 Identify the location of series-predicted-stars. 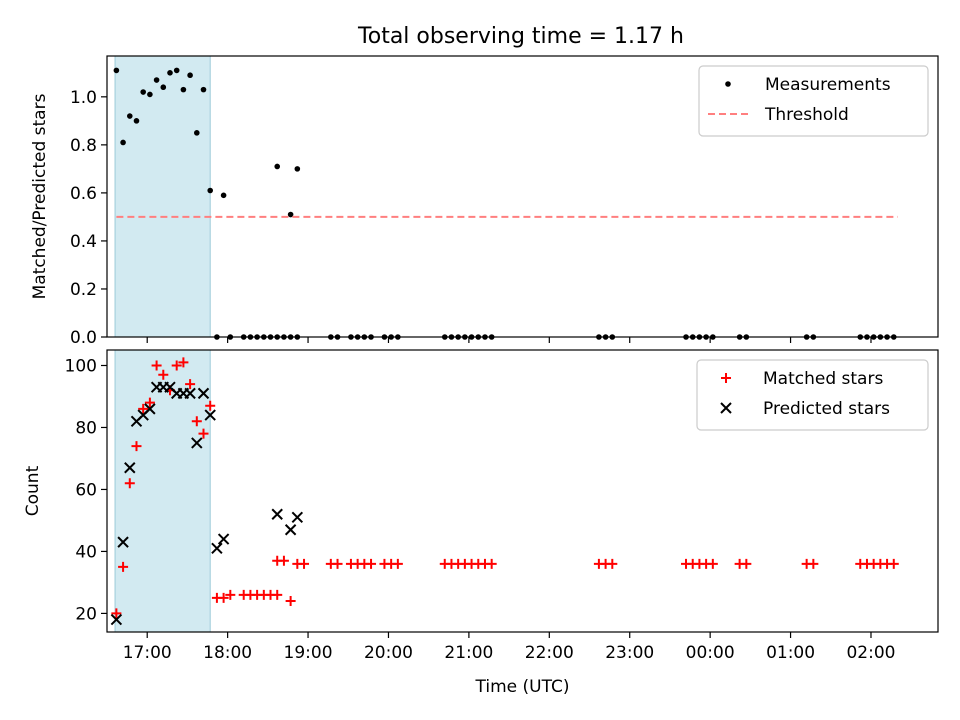
(207, 503).